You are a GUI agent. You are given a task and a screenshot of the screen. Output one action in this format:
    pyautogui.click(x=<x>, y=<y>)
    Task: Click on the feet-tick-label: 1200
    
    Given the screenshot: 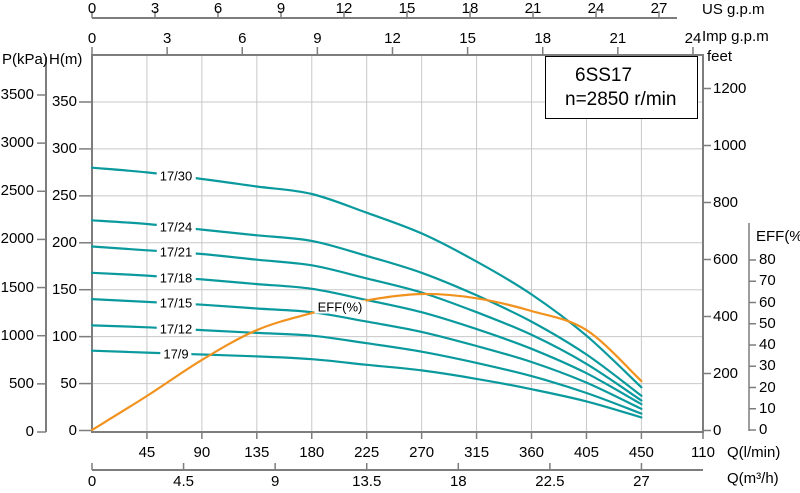 What is the action you would take?
    pyautogui.click(x=730, y=88)
    